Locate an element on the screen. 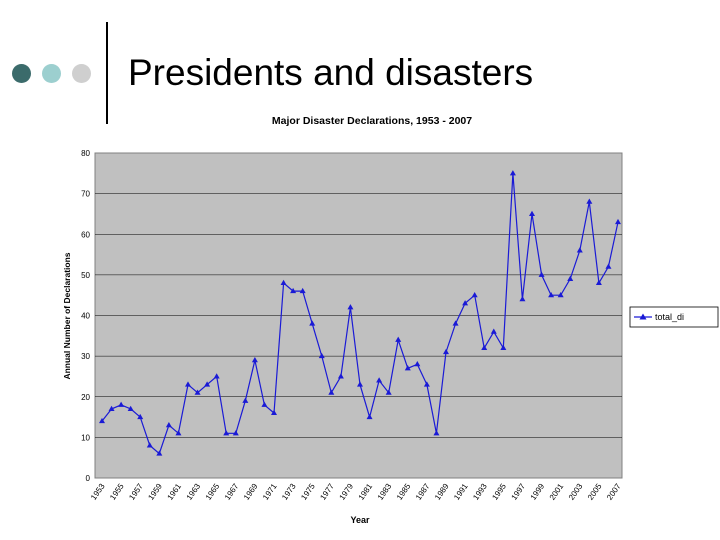 The width and height of the screenshot is (720, 540). x-tick-label: 1999 is located at coordinates (538, 492).